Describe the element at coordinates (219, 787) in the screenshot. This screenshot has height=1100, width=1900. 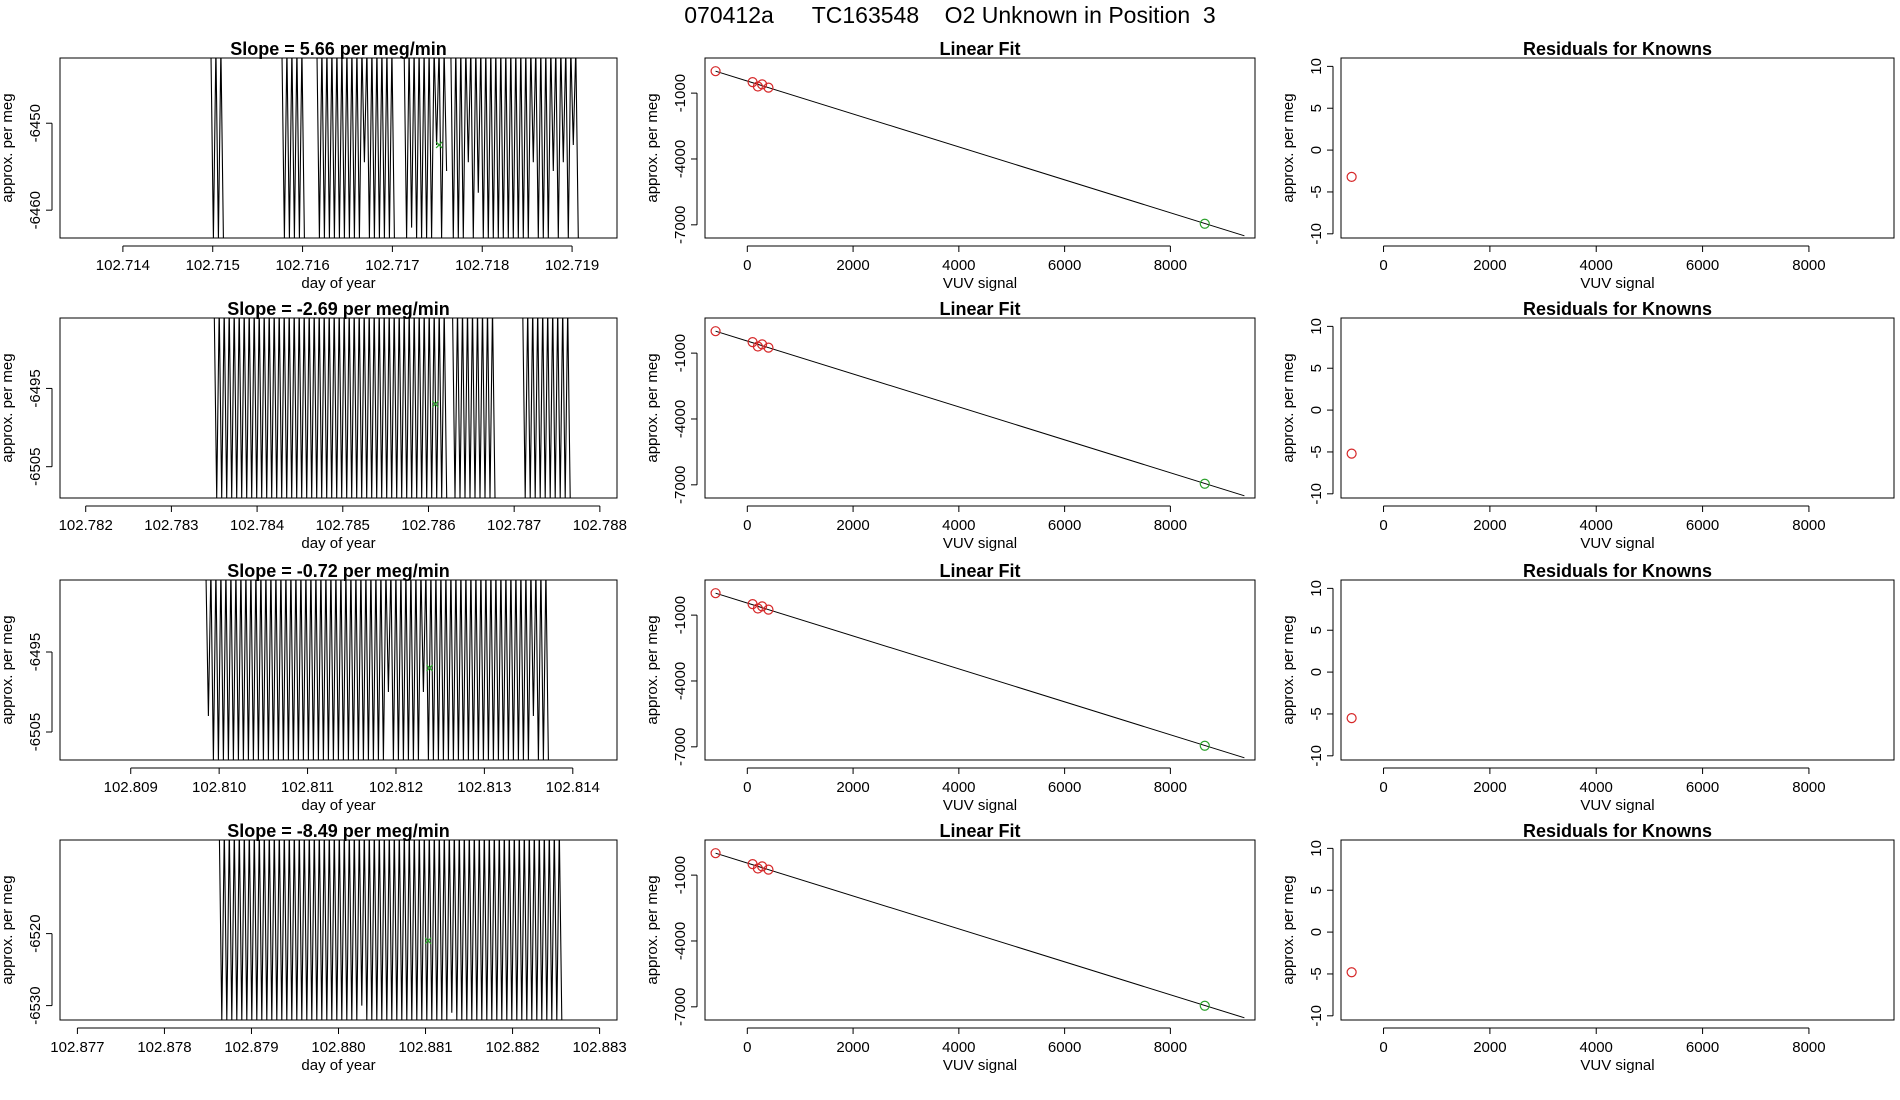
I see `x-tick-label: 102.810` at that location.